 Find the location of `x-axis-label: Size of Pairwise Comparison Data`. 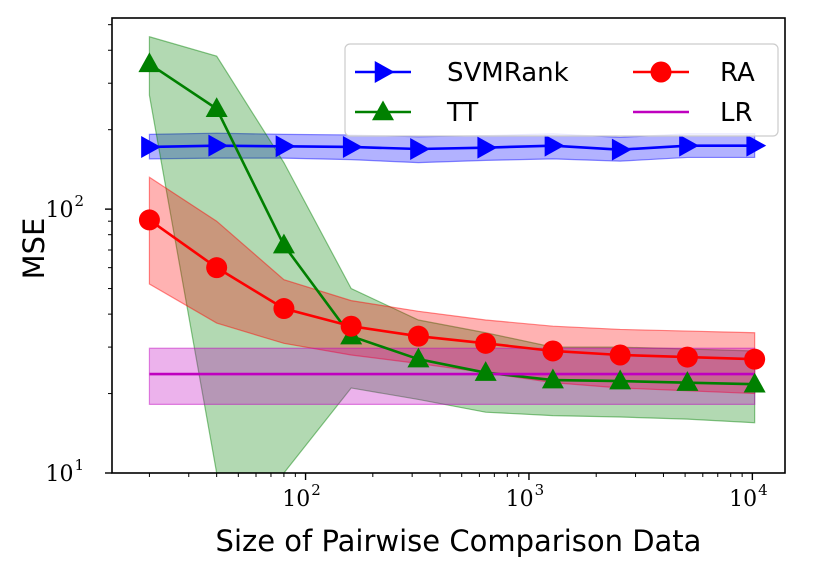

x-axis-label: Size of Pairwise Comparison Data is located at coordinates (459, 541).